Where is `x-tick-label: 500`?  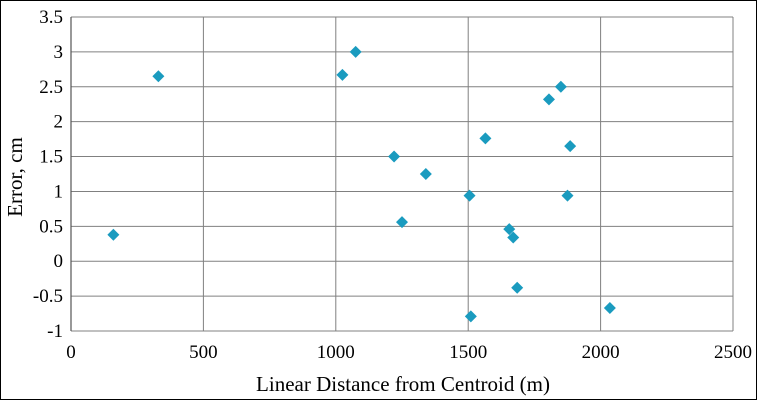 x-tick-label: 500 is located at coordinates (203, 352).